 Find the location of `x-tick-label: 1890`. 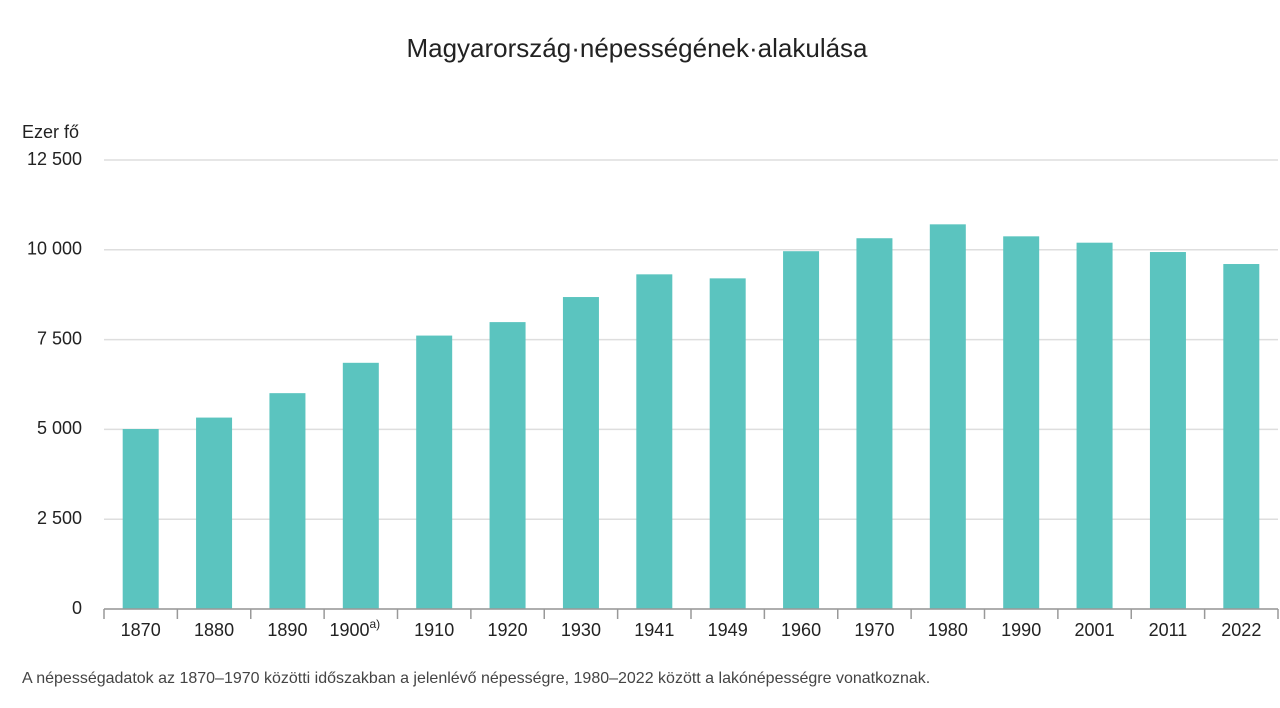

x-tick-label: 1890 is located at coordinates (287, 630).